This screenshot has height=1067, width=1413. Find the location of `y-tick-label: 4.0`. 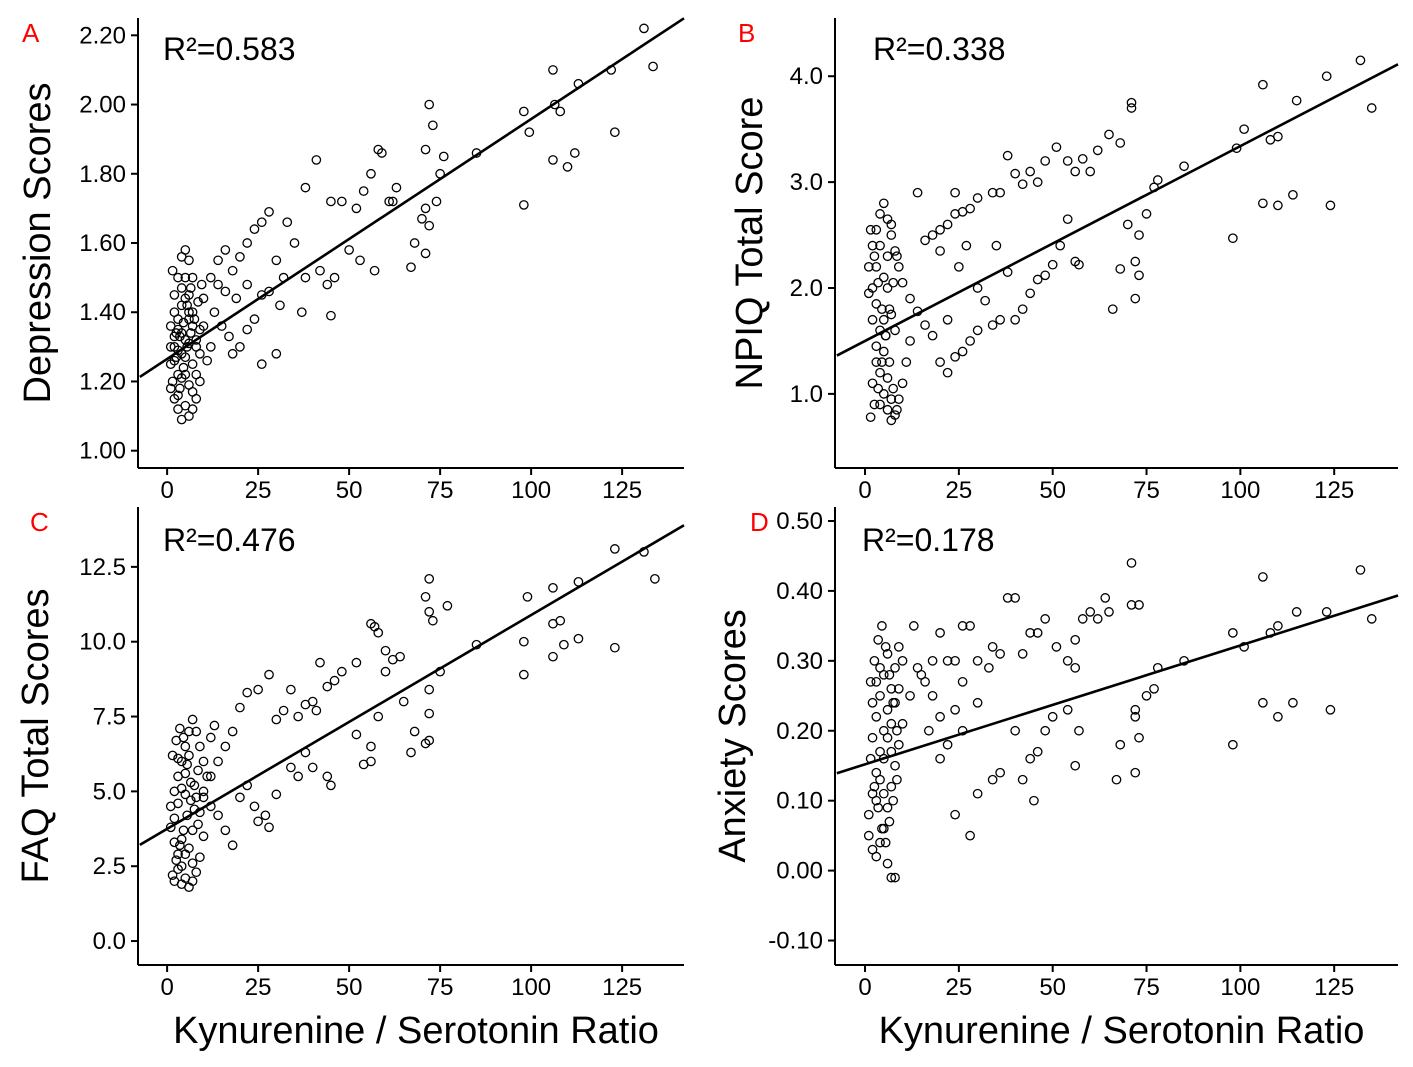

y-tick-label: 4.0 is located at coordinates (806, 76).